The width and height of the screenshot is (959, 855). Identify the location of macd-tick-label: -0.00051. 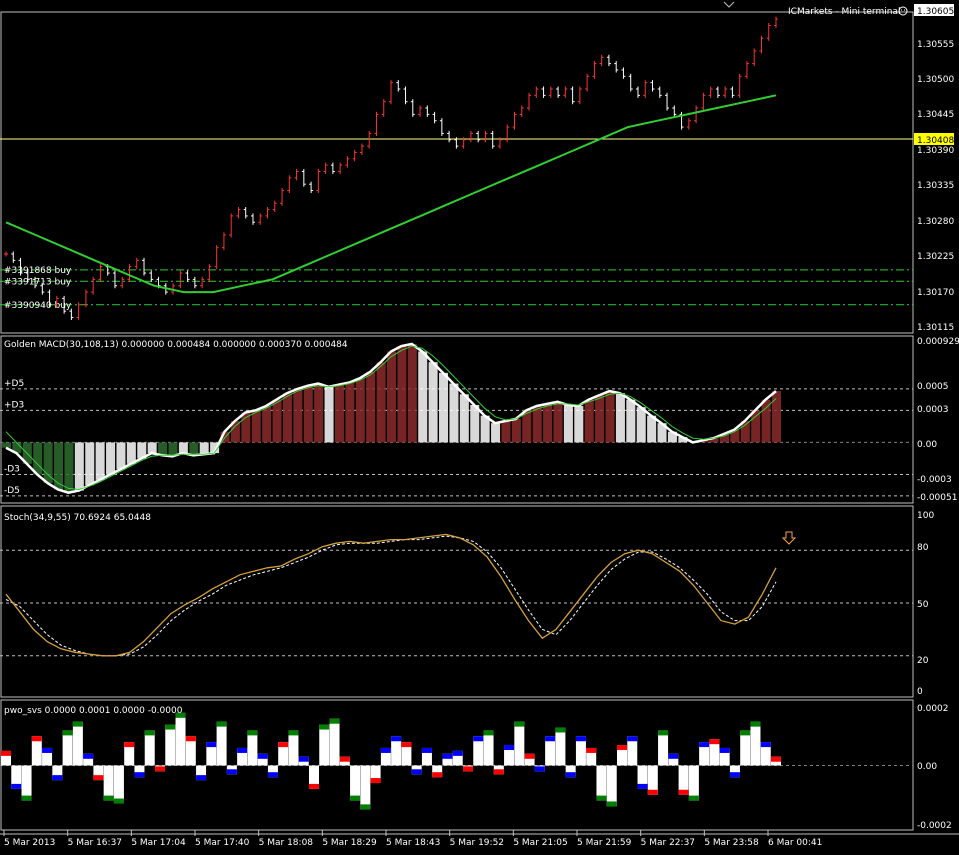
(937, 498).